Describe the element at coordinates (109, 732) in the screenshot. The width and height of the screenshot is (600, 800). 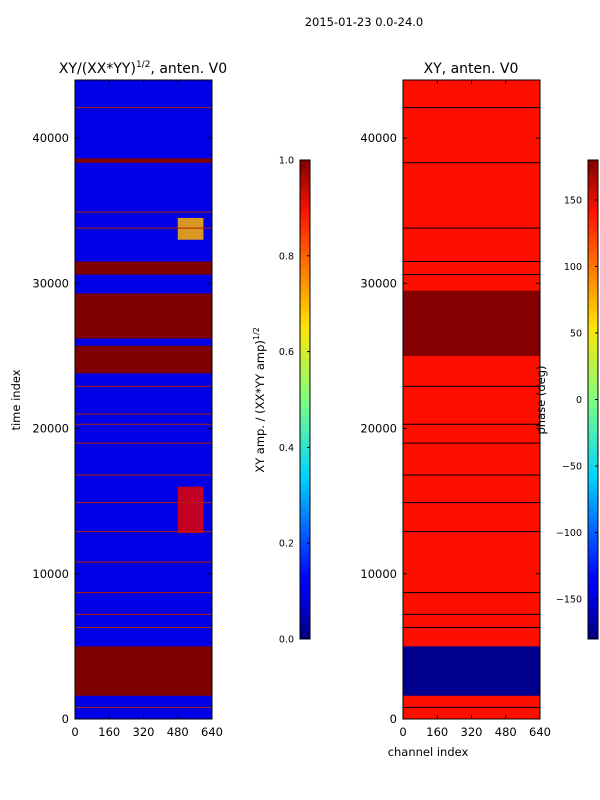
I see `amp-x-tick-label: 160` at that location.